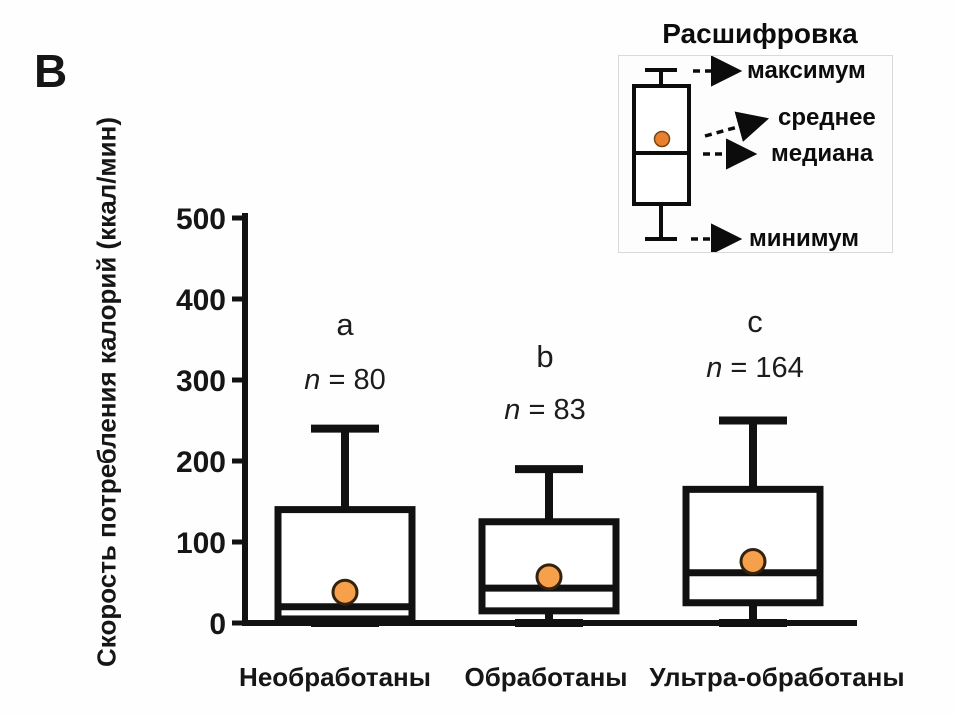 The height and width of the screenshot is (716, 955). What do you see at coordinates (201, 219) in the screenshot?
I see `y-tick-label: 500` at bounding box center [201, 219].